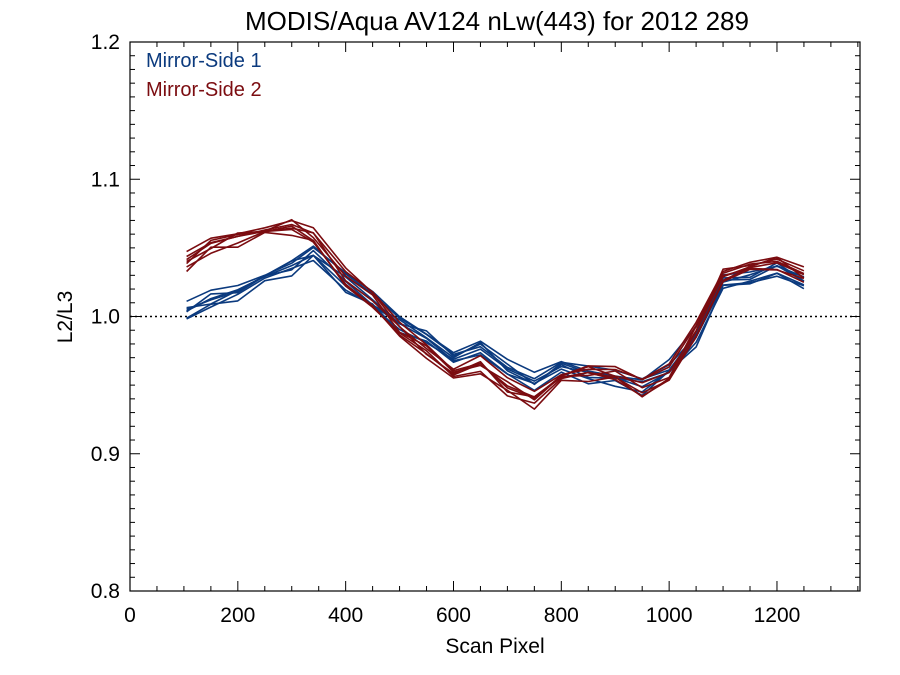  Describe the element at coordinates (105, 591) in the screenshot. I see `y-tick-label: 0.8` at that location.